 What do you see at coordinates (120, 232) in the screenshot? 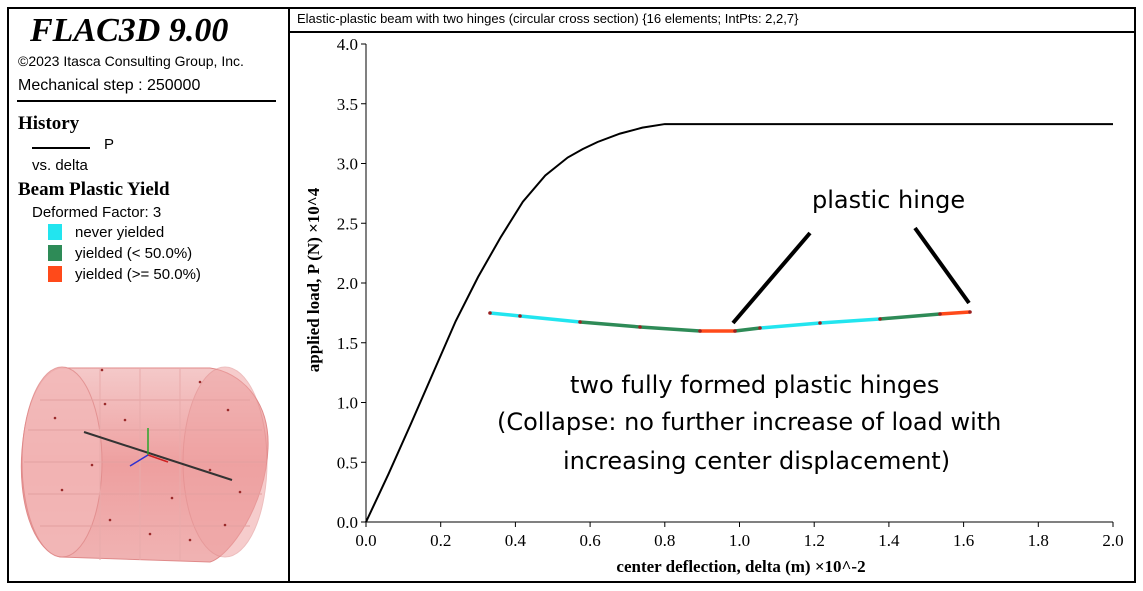
I see `legend-item-never-yielded: never yielded` at bounding box center [120, 232].